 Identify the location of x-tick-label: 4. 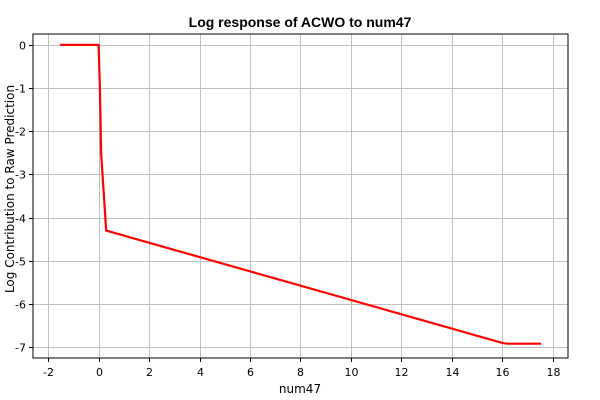
(200, 372).